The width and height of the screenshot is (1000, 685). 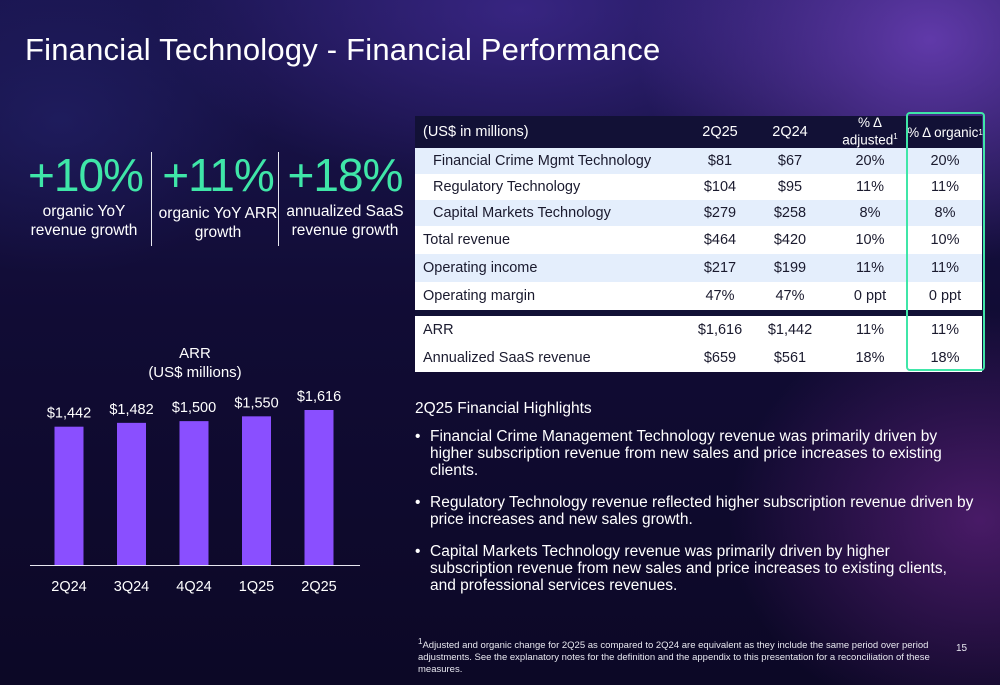 I want to click on header-organic-text: % Δ organic, so click(x=943, y=132).